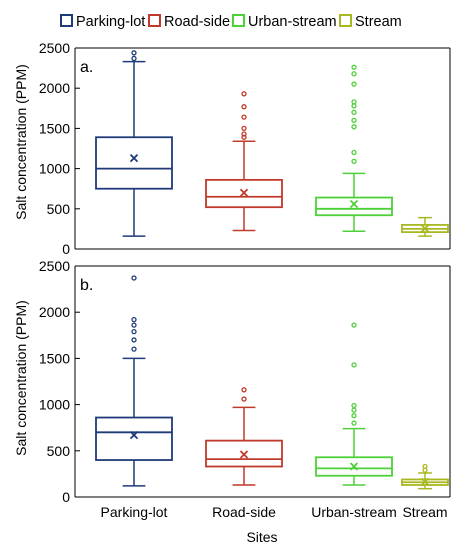 Image resolution: width=458 pixels, height=550 pixels. What do you see at coordinates (154, 20) in the screenshot?
I see `legend-swatch-road-side` at bounding box center [154, 20].